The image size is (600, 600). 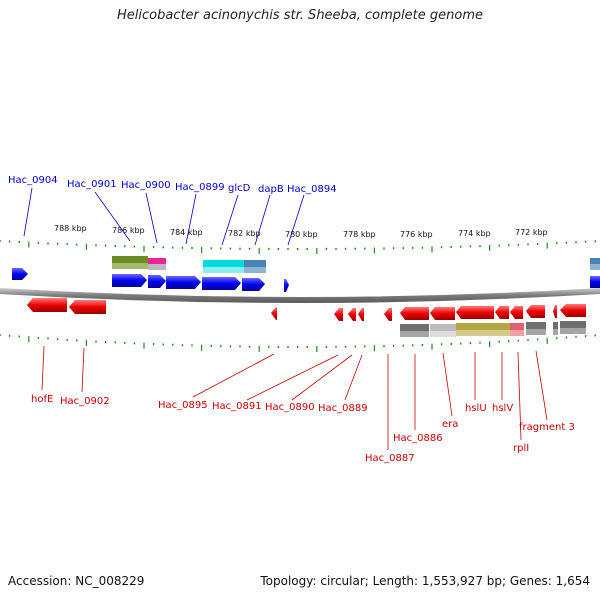 What do you see at coordinates (306, 309) in the screenshot?
I see `reverse-genes` at bounding box center [306, 309].